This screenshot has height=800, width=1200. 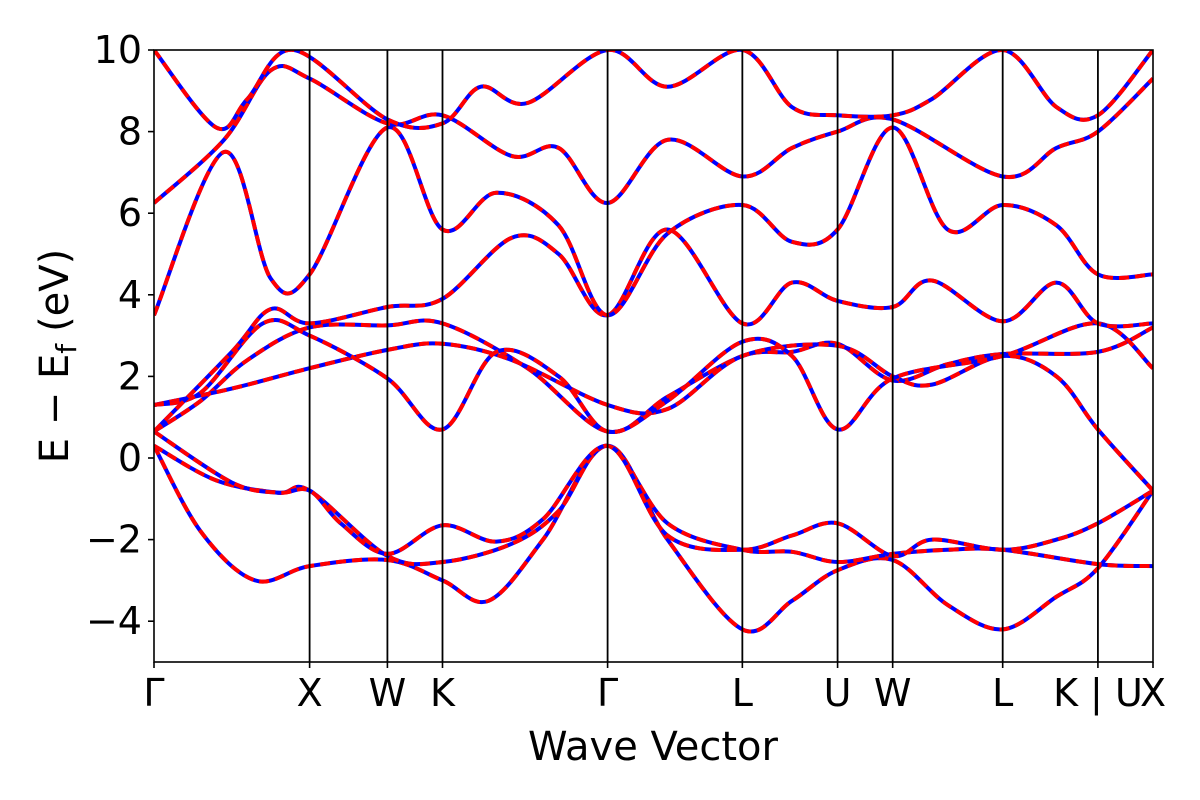 I want to click on y-tick-label-1: 8, so click(x=130, y=132).